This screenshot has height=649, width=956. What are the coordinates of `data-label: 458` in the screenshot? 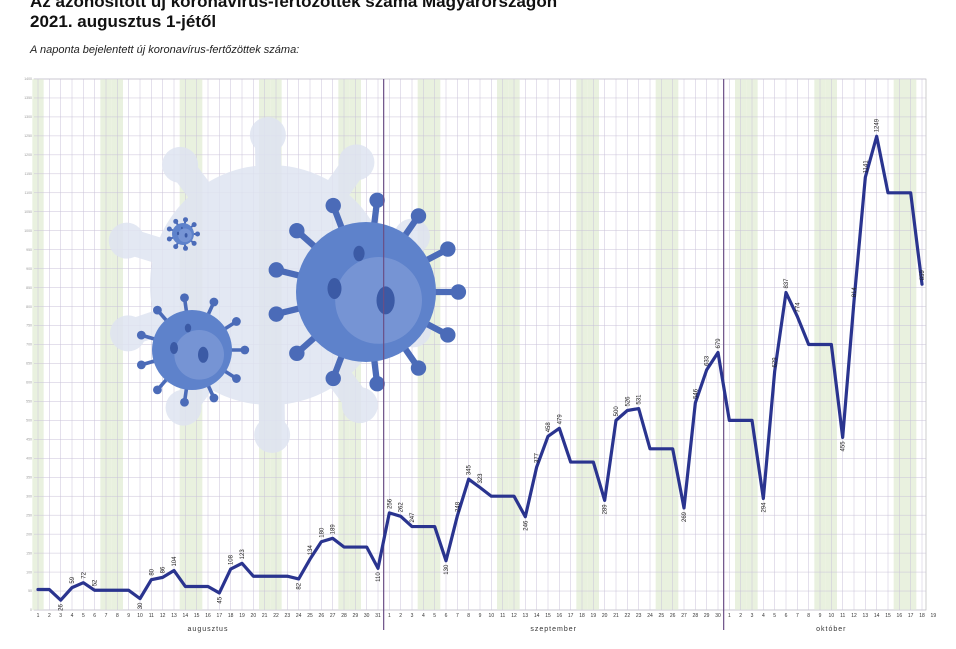 It's located at (549, 427).